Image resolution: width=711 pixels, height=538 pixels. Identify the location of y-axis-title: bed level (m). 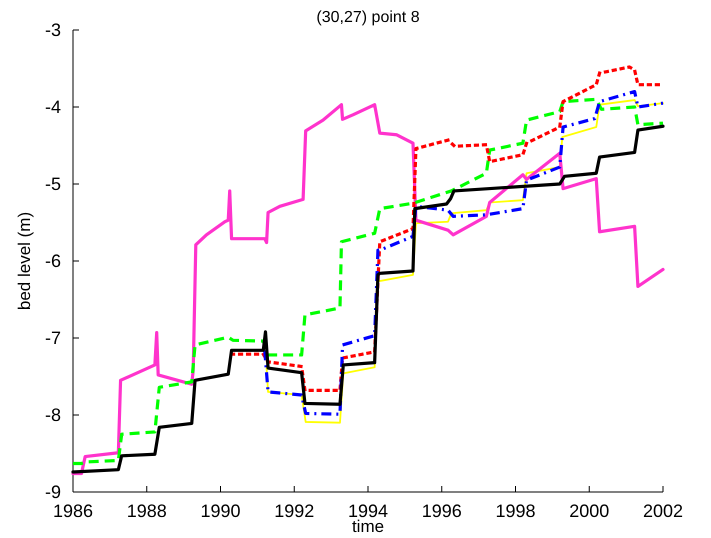
(24, 261).